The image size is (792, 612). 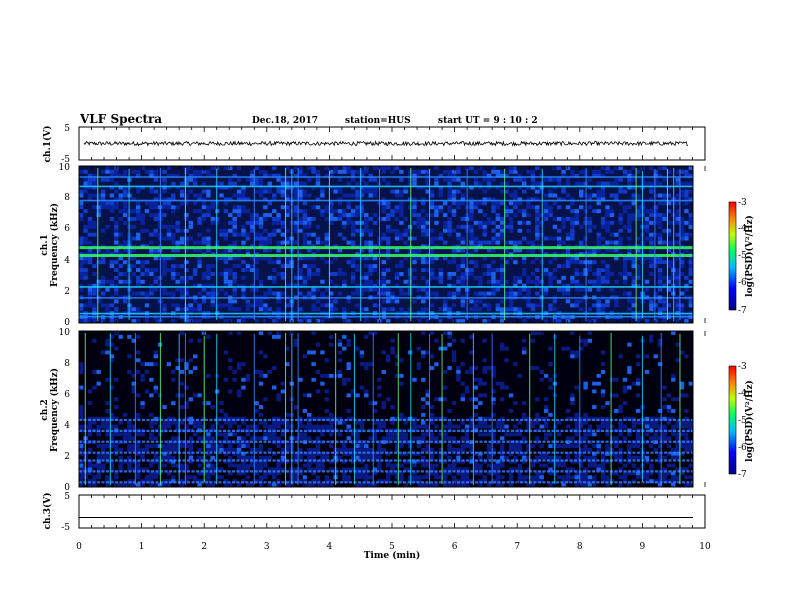 What do you see at coordinates (67, 395) in the screenshot?
I see `ch2-spec-ytick-6: 6` at bounding box center [67, 395].